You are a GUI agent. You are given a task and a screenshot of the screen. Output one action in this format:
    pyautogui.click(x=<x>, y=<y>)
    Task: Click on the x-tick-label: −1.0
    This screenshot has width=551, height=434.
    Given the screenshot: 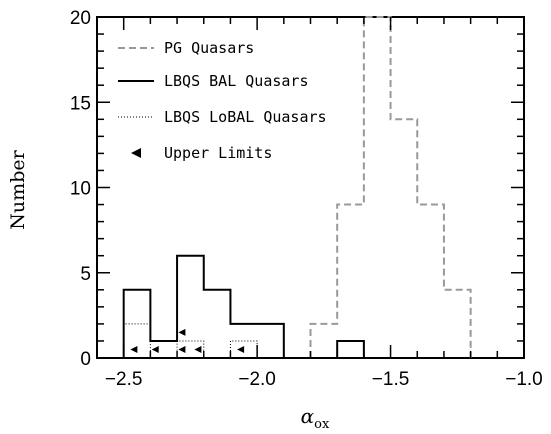 What is the action you would take?
    pyautogui.click(x=524, y=379)
    